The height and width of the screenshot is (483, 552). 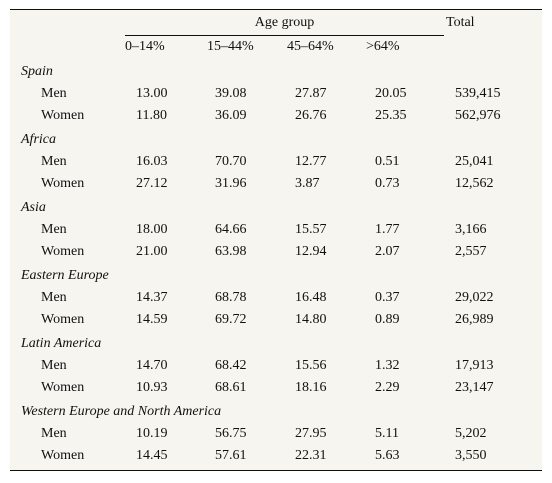 What do you see at coordinates (387, 183) in the screenshot?
I see `value-cell: 0.73` at bounding box center [387, 183].